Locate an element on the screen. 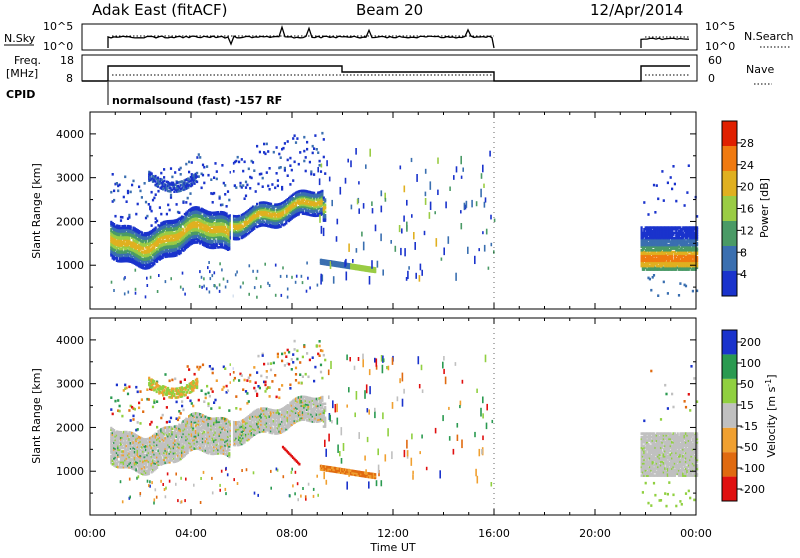 The height and width of the screenshot is (558, 800). freq-panel: Freq. [MHz] 18 8 60 0 Nave is located at coordinates (390, 69).